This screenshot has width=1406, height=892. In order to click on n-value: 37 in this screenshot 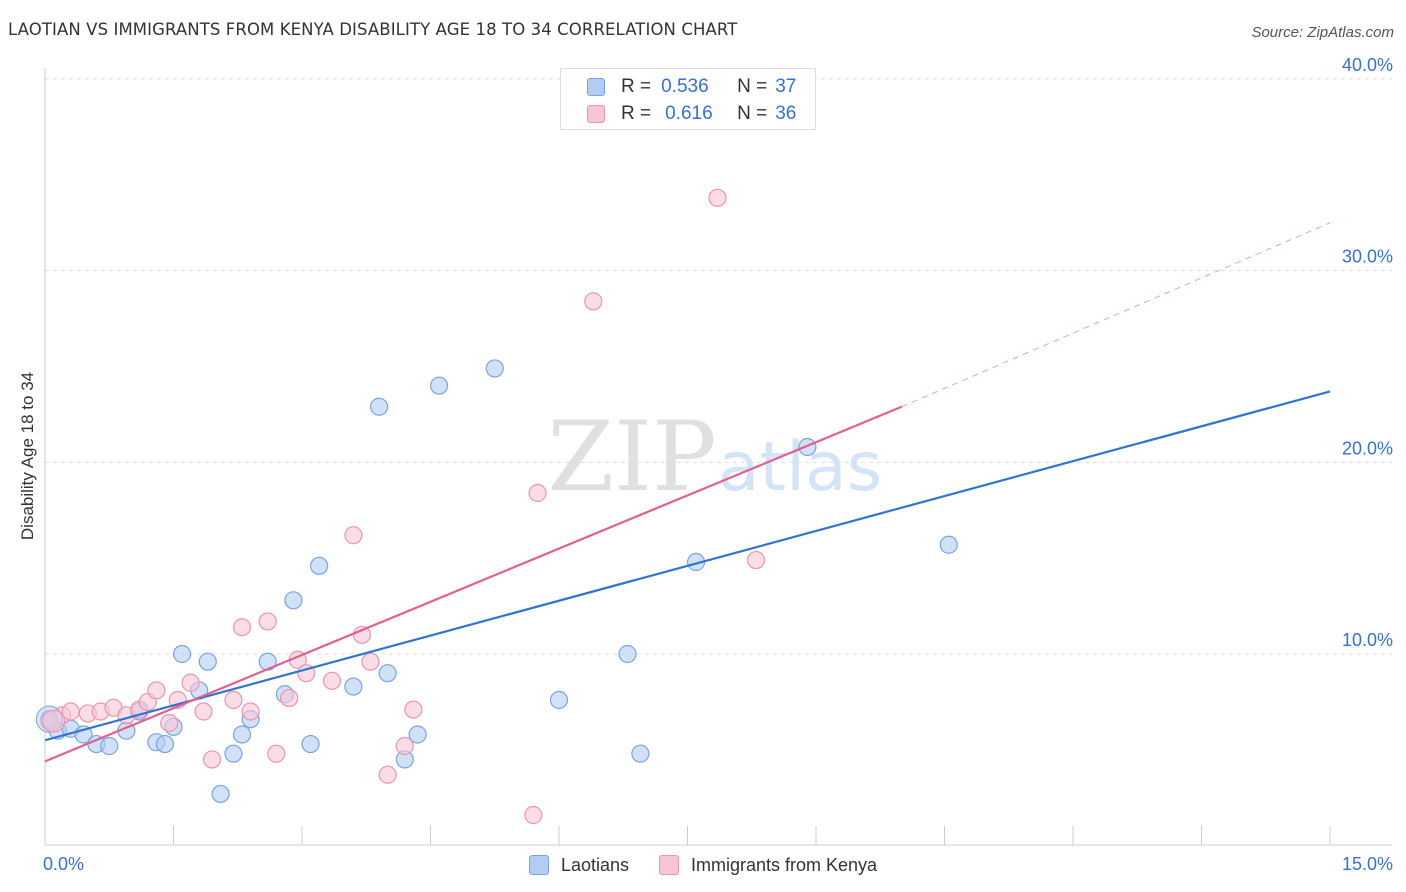, I will do `click(786, 86)`.